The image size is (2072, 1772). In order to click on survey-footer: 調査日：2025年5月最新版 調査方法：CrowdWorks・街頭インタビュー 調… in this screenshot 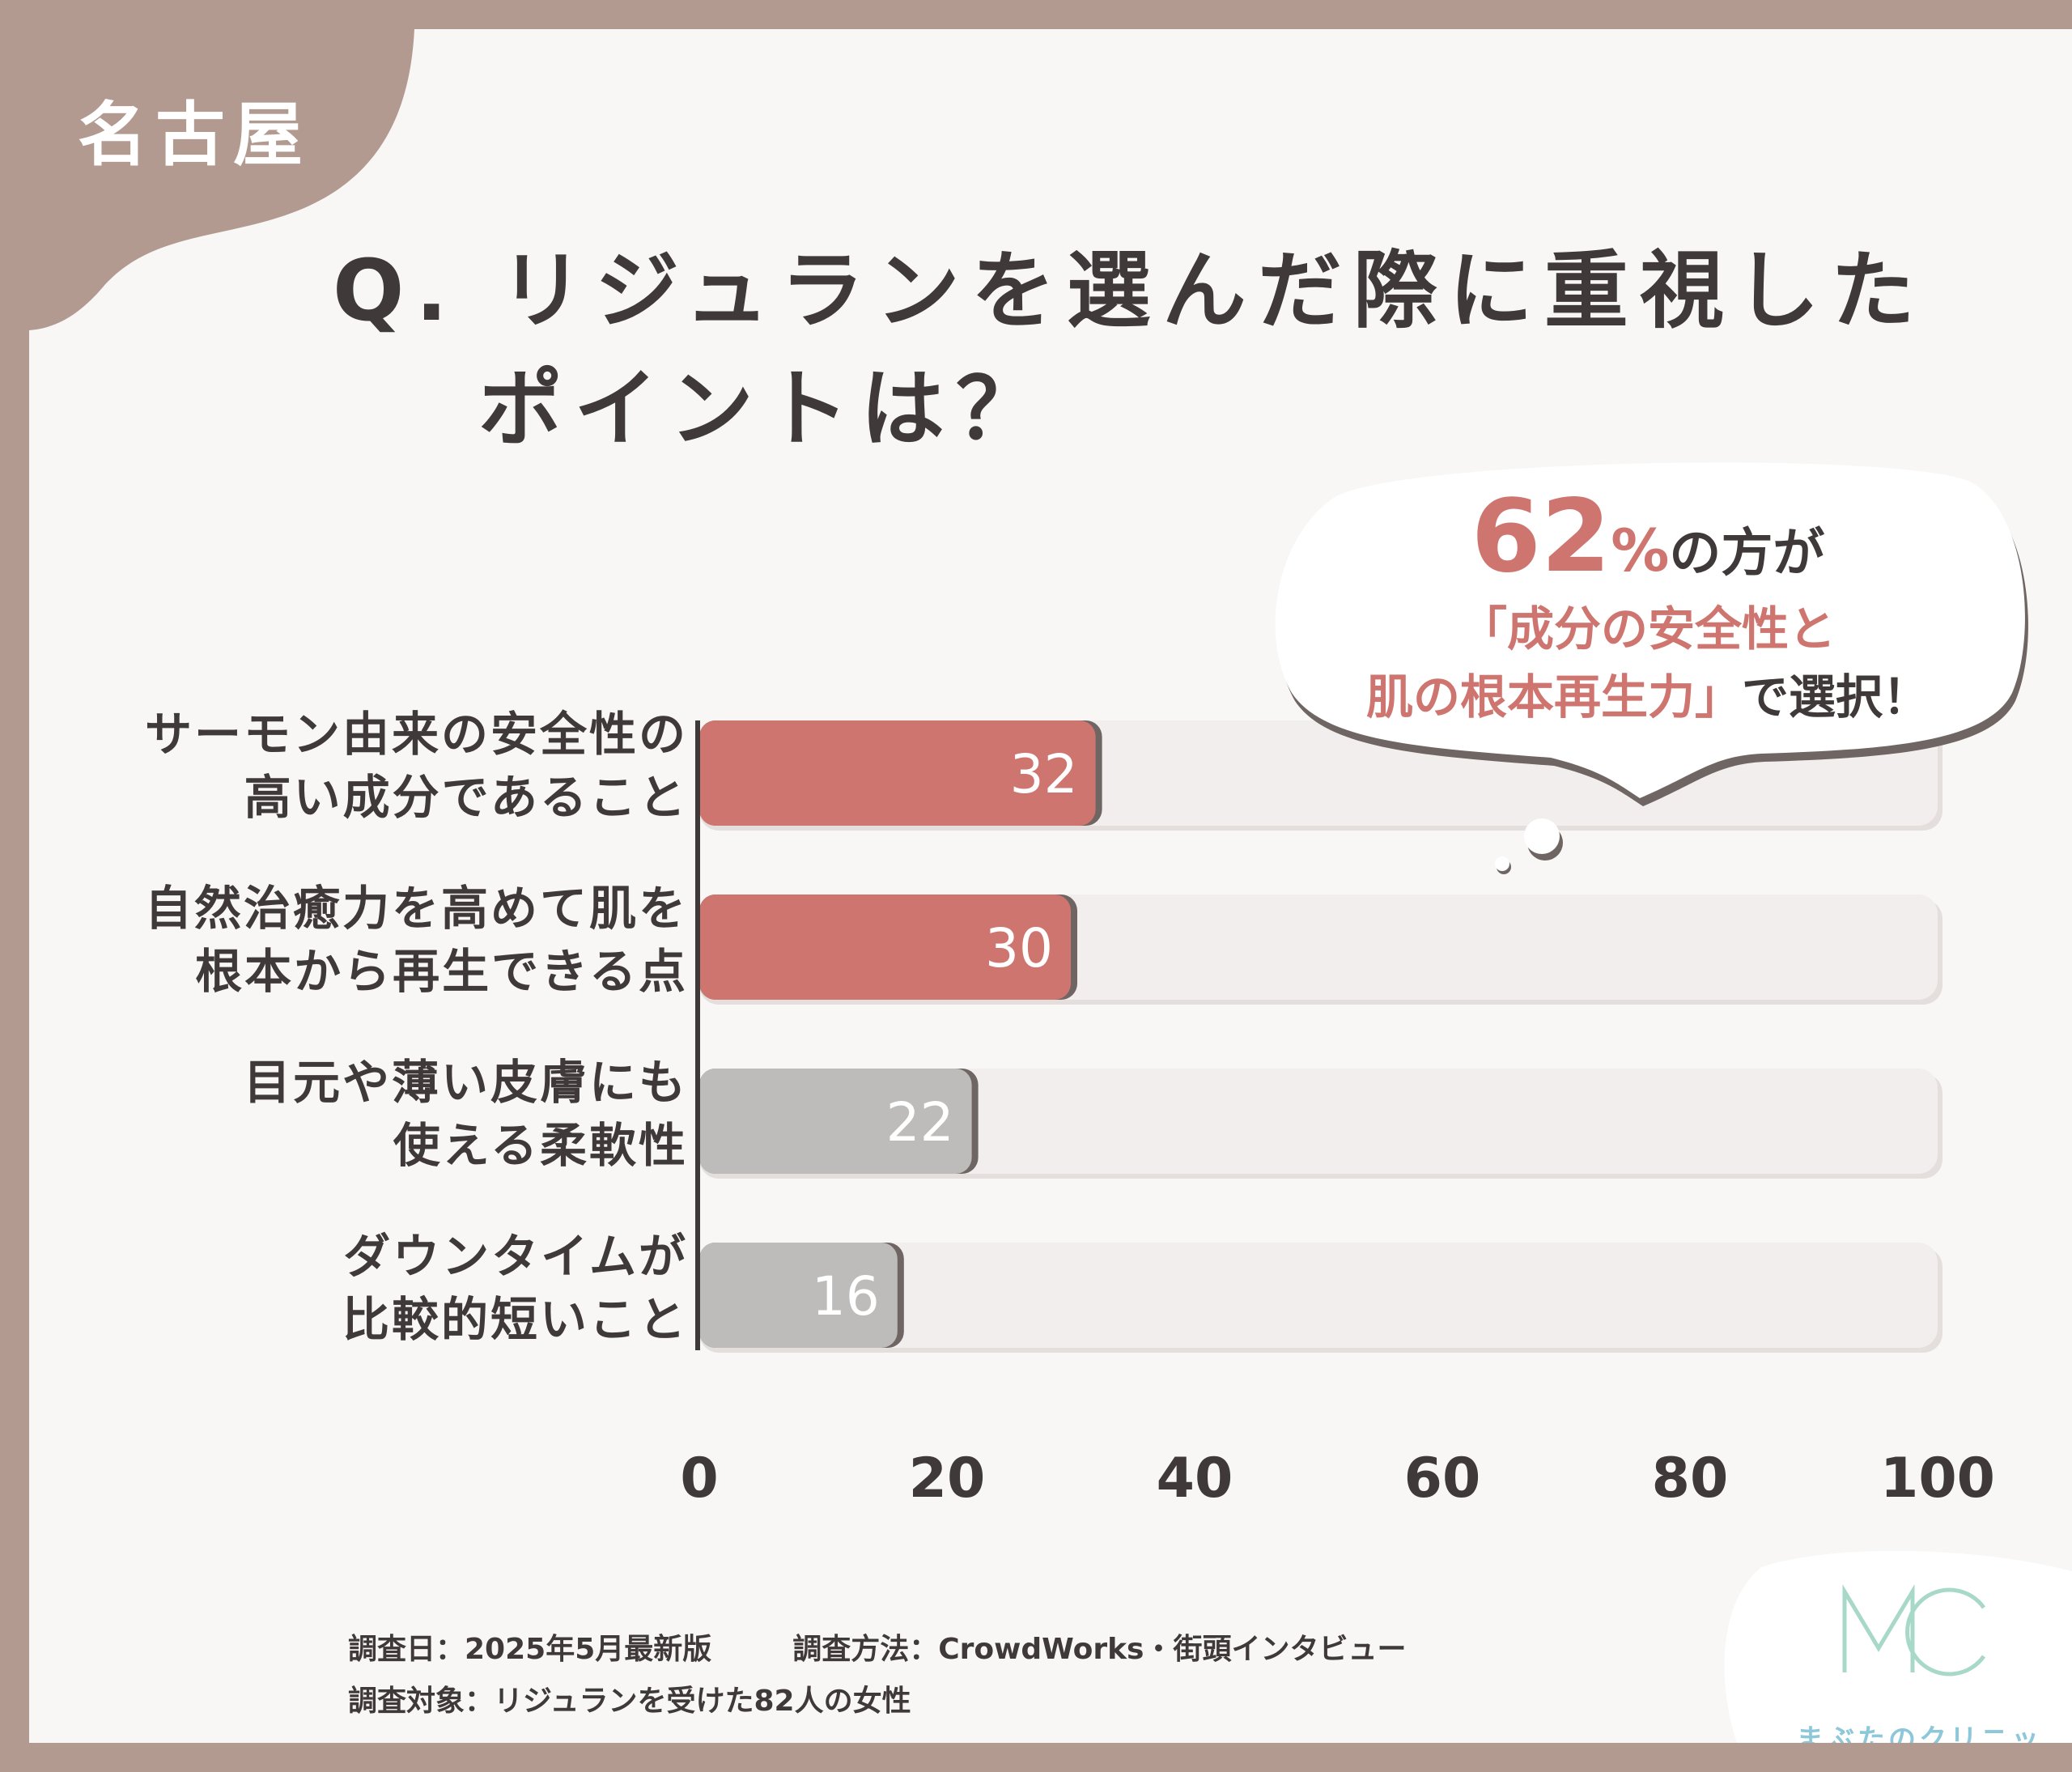, I will do `click(877, 1676)`.